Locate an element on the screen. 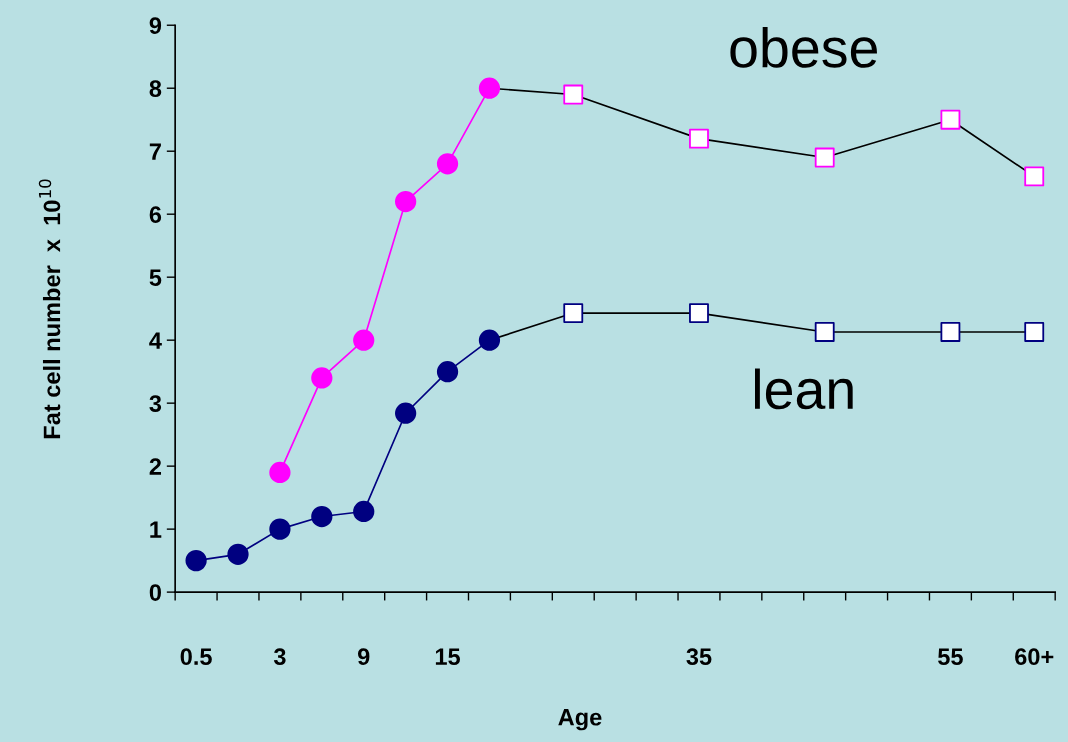 The width and height of the screenshot is (1068, 742). y-tick-label: 4 is located at coordinates (155, 340).